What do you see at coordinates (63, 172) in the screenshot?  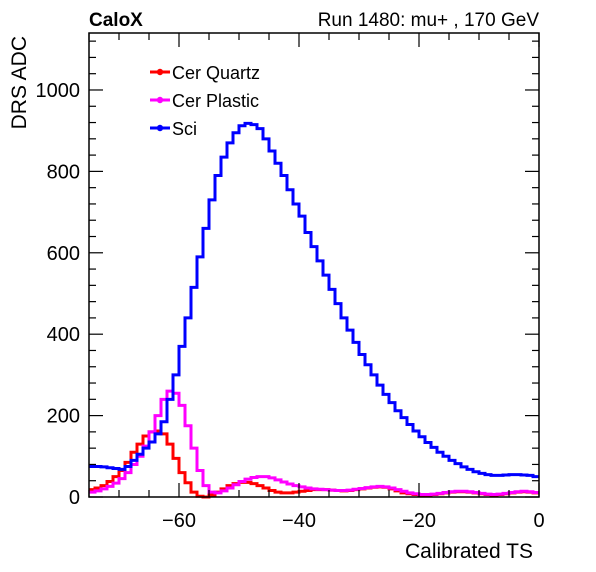 I see `y-tick-label: 800` at bounding box center [63, 172].